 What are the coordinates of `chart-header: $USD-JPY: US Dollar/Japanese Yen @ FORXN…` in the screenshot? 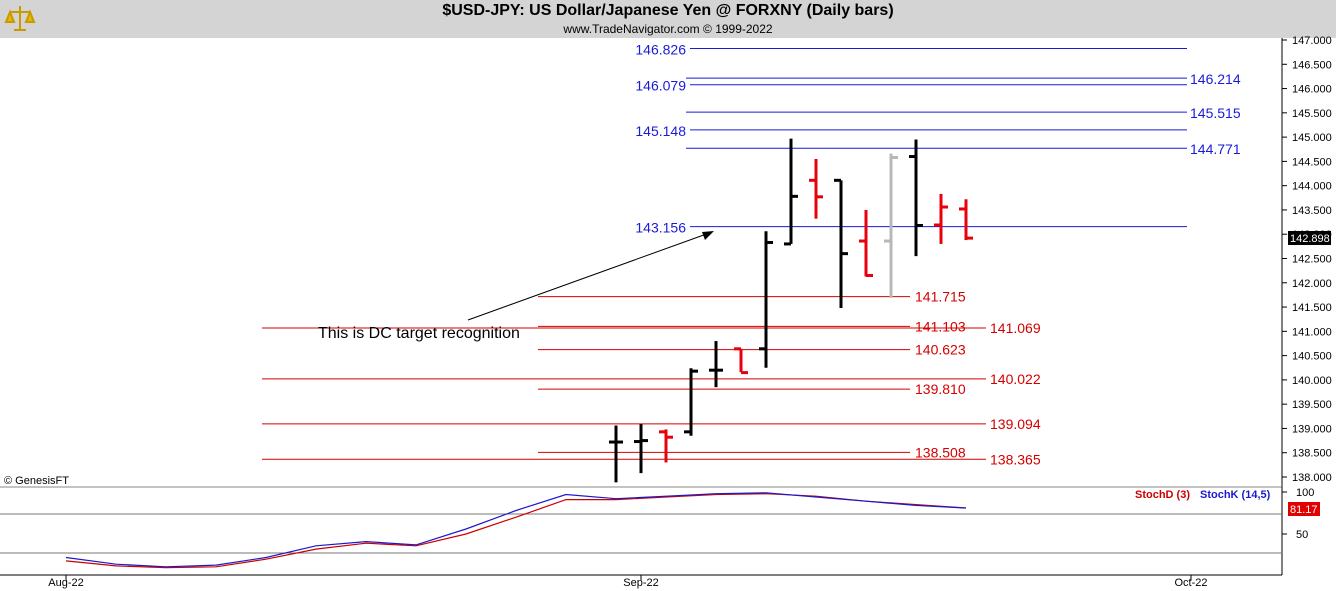 It's located at (668, 19).